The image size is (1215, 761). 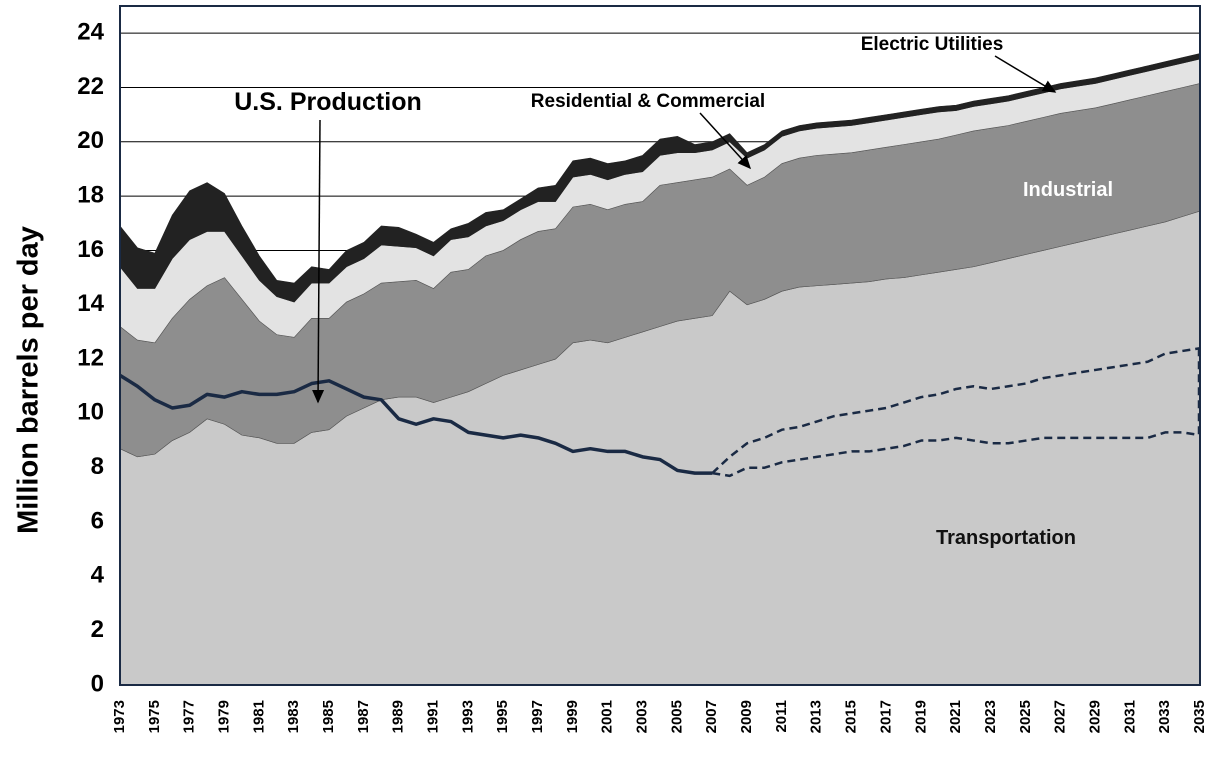 What do you see at coordinates (1006, 538) in the screenshot?
I see `area-label: Transportation` at bounding box center [1006, 538].